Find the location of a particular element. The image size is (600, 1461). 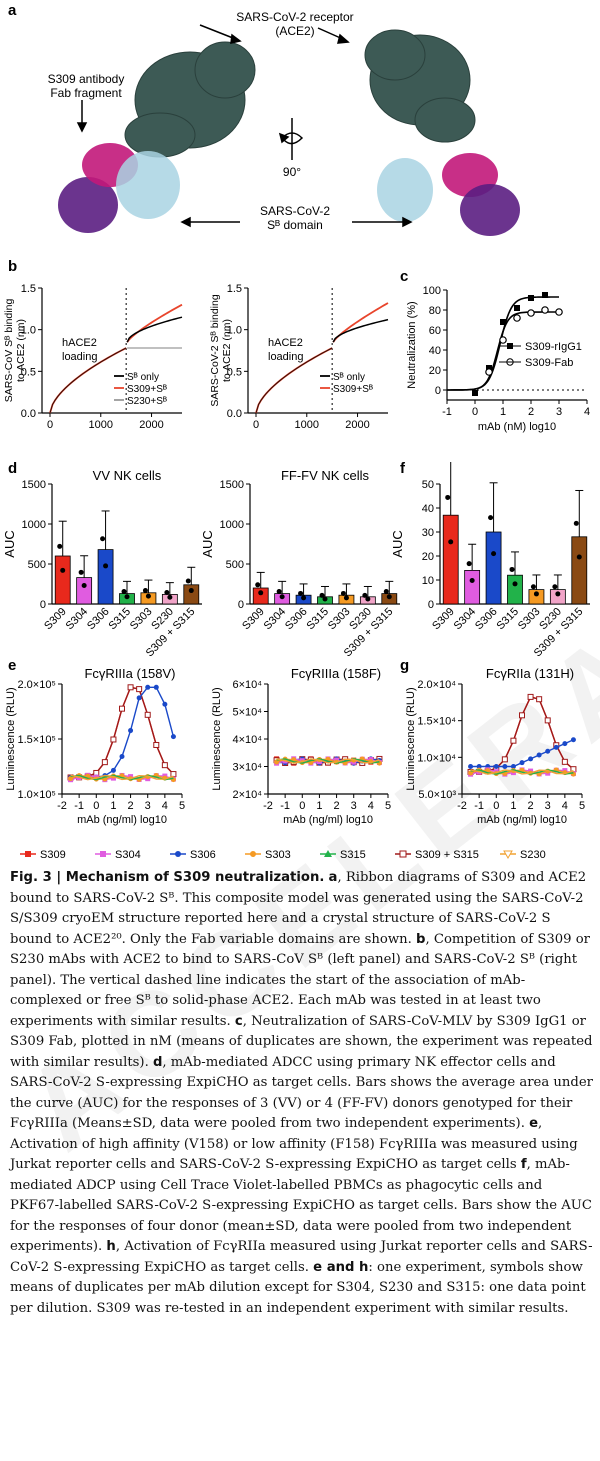

chart-c-point-S309-Fab is located at coordinates (545, 310).